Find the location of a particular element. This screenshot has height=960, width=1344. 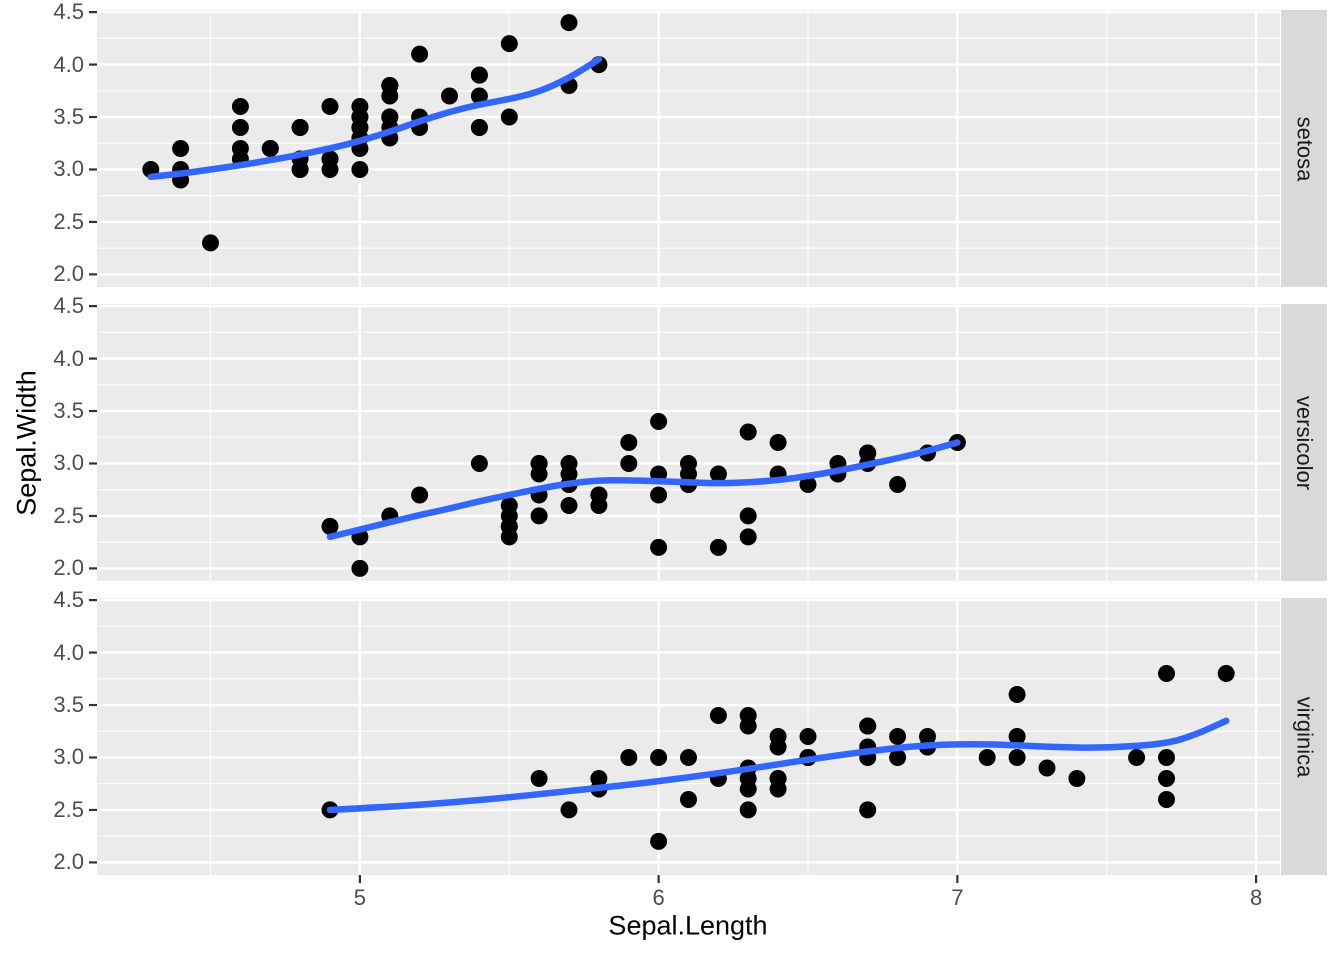

facet-strip-versicolor: versicolor is located at coordinates (1304, 442).